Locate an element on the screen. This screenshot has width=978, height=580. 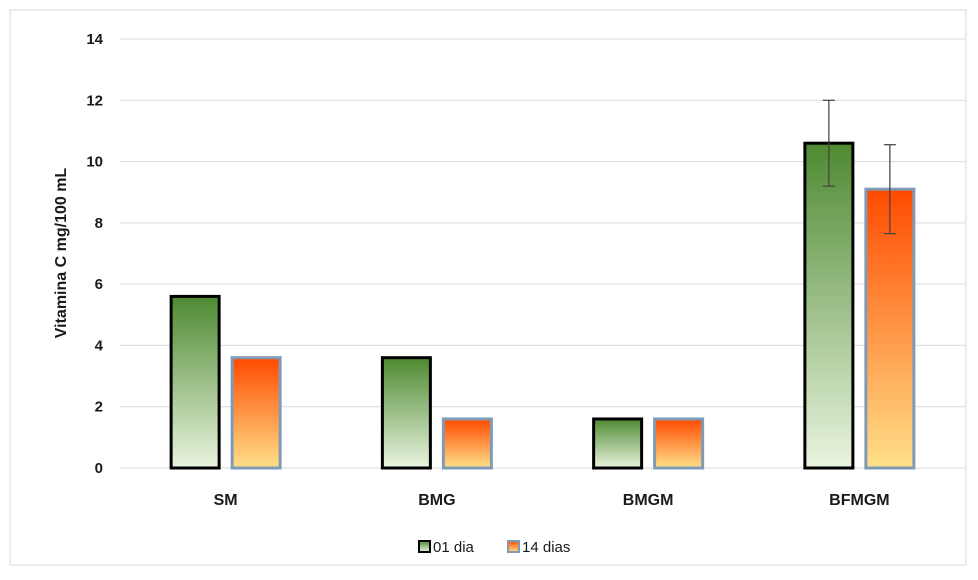
legend-label: 14 dias is located at coordinates (546, 547).